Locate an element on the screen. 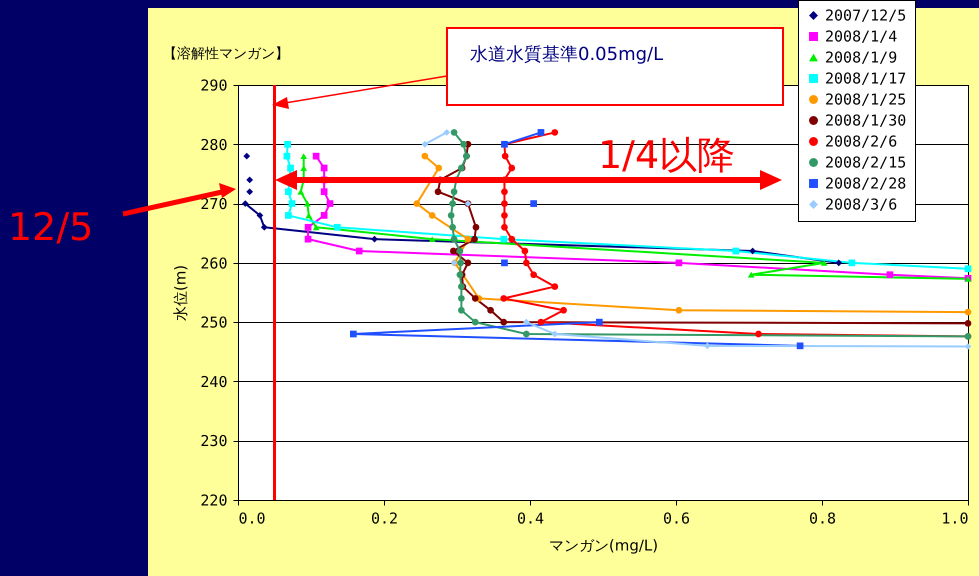 The image size is (979, 576). y-tick-label: 260 is located at coordinates (214, 263).